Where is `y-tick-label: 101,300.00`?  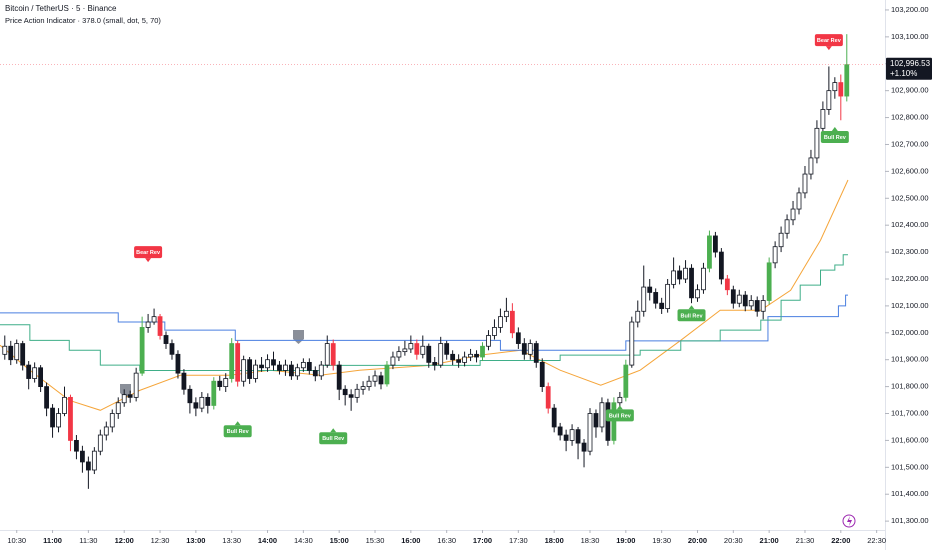 y-tick-label: 101,300.00 is located at coordinates (910, 520).